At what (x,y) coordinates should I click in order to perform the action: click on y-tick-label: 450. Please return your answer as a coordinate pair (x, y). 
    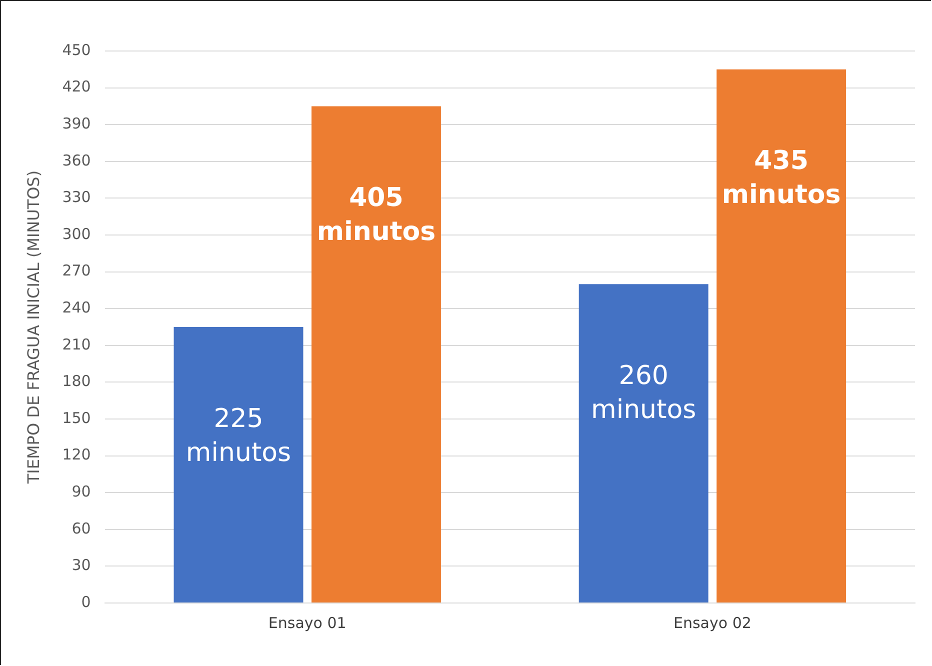
    Looking at the image, I should click on (76, 49).